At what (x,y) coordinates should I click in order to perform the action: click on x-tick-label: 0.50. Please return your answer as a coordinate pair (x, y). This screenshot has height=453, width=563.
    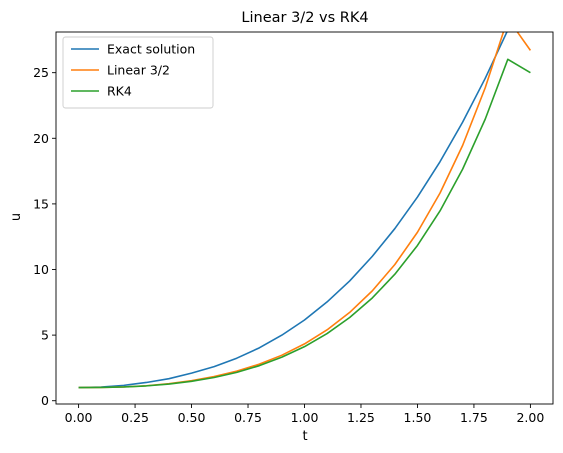
    Looking at the image, I should click on (192, 417).